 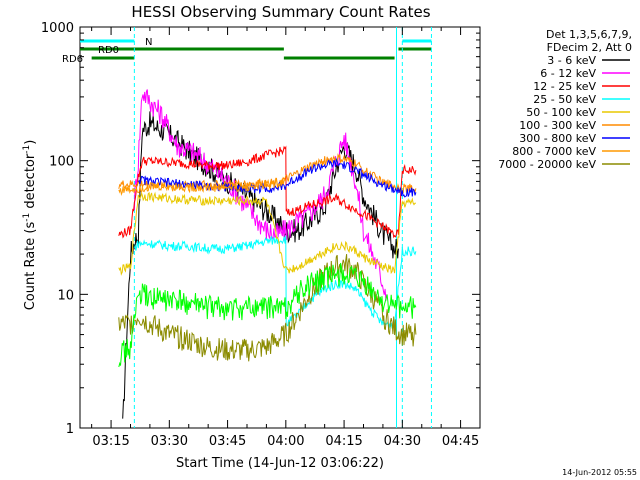 I want to click on y-axis-label-end: ), so click(x=30, y=142).